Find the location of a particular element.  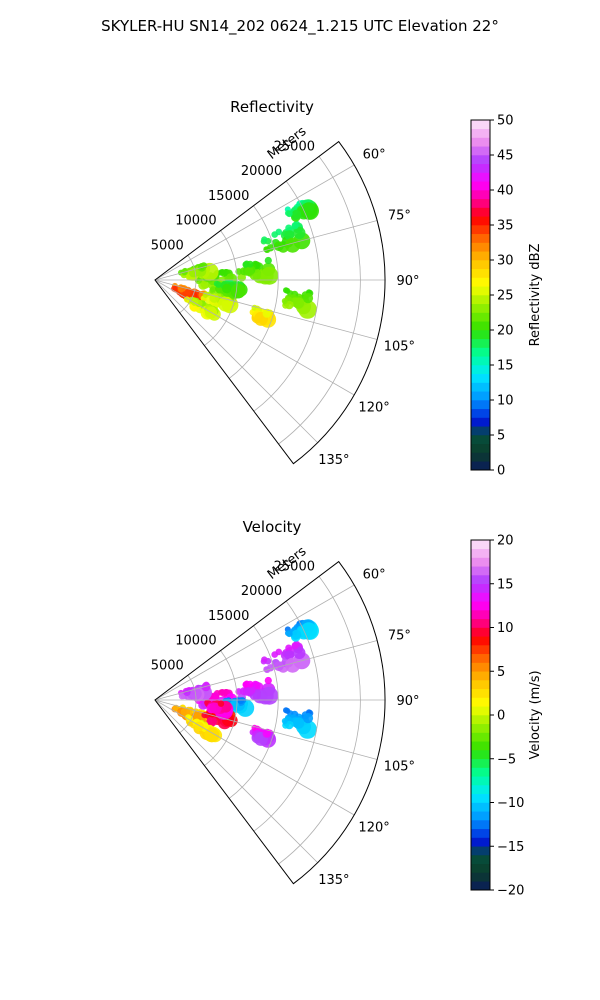

colorbar-tick-label: 30 is located at coordinates (505, 261).